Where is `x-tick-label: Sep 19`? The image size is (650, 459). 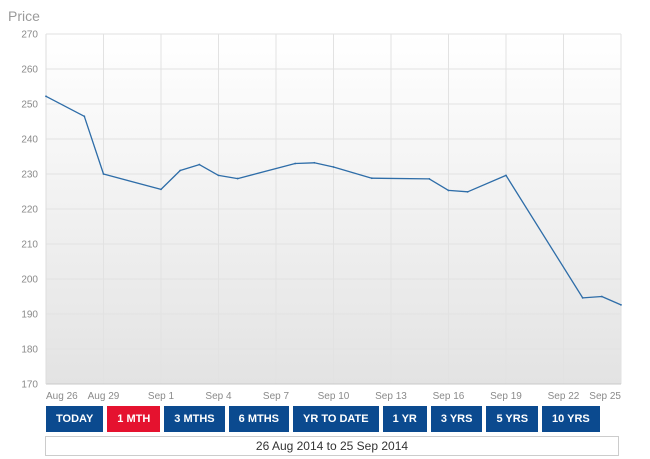
x-tick-label: Sep 19 is located at coordinates (506, 396).